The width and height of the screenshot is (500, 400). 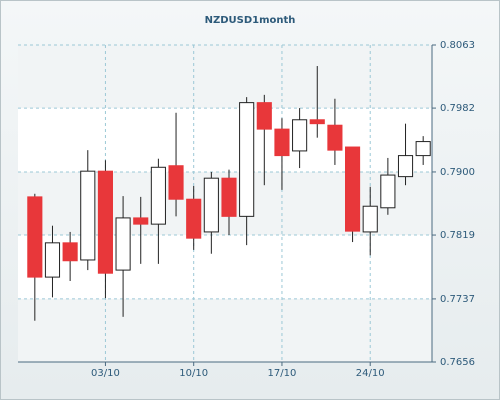 What do you see at coordinates (457, 172) in the screenshot?
I see `y-tick-label: 0.7900` at bounding box center [457, 172].